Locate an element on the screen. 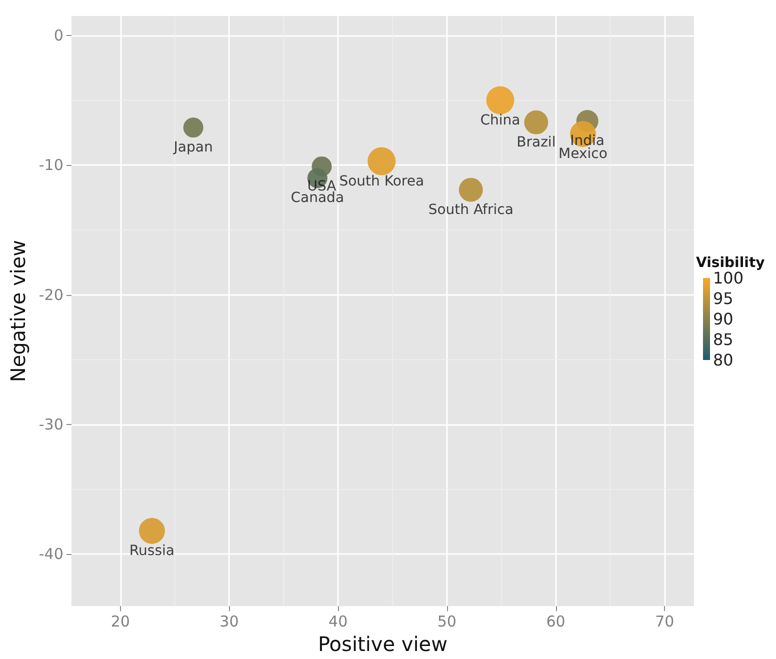 This screenshot has height=659, width=776. color-bar-label: 85 is located at coordinates (723, 339).